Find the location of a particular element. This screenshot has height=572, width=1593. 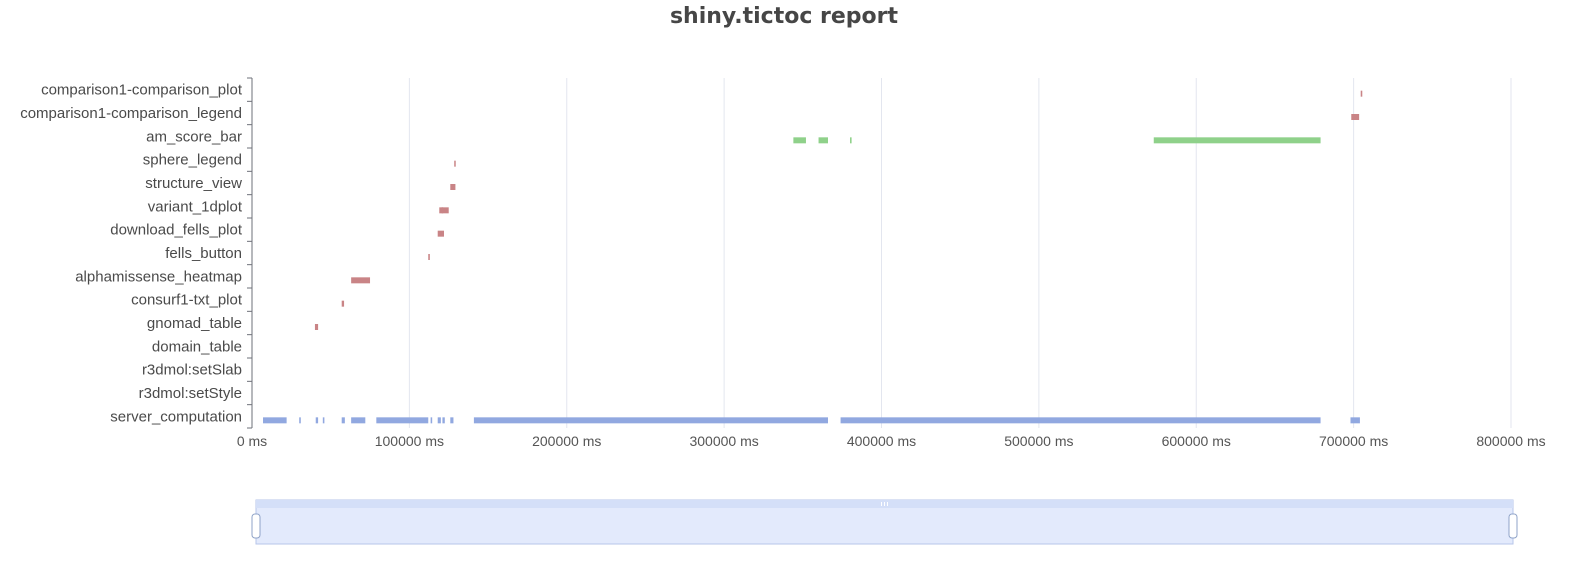

y-tick-label: consurf1-txt_plot is located at coordinates (187, 300).